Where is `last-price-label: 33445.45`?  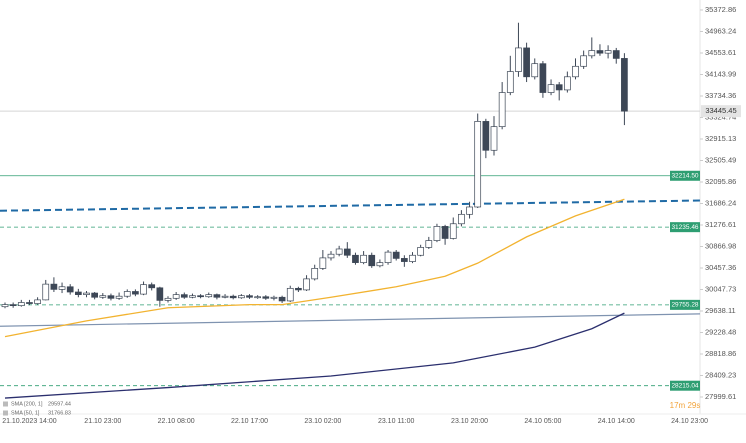 last-price-label: 33445.45 is located at coordinates (720, 110).